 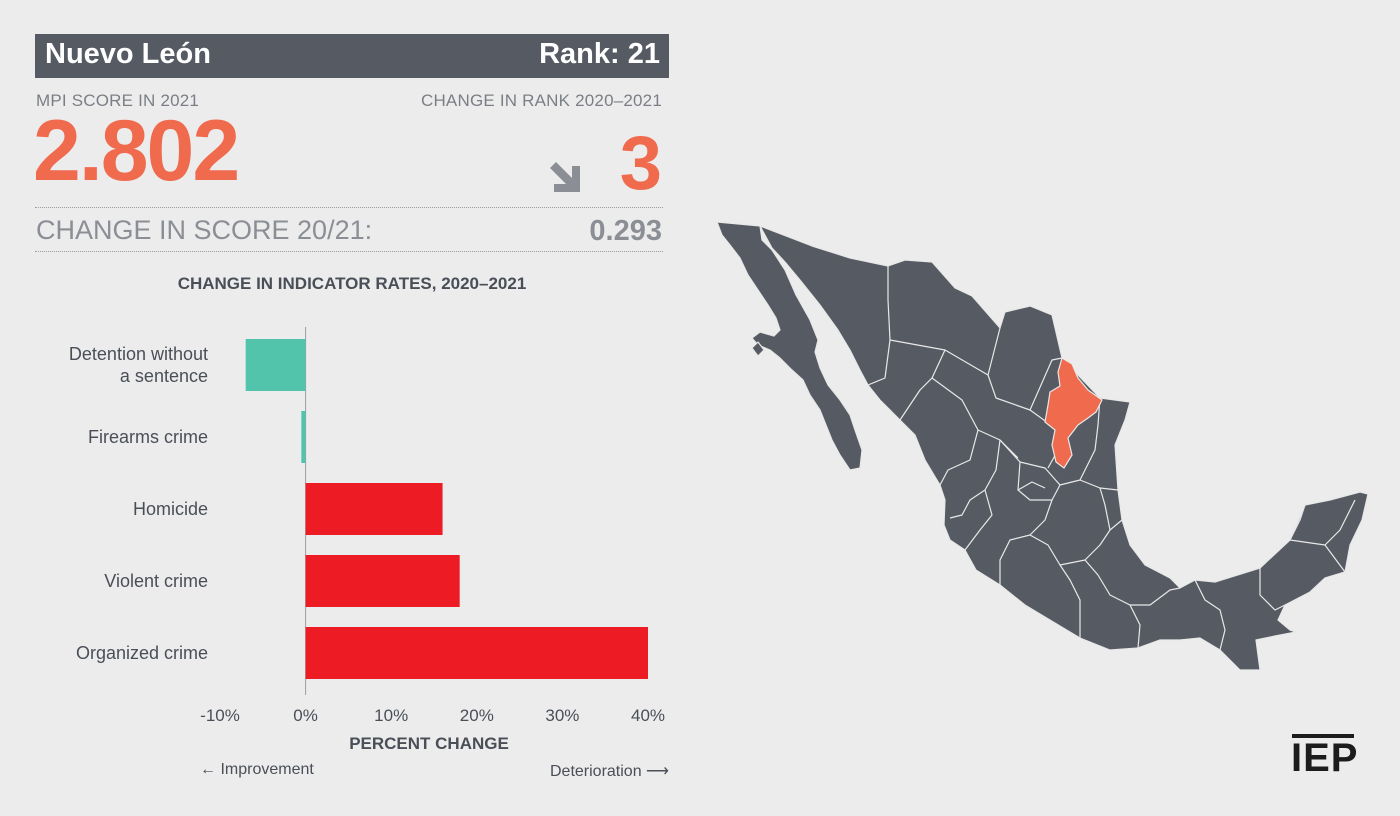 What do you see at coordinates (136, 151) in the screenshot?
I see `mpi-score: 2.802` at bounding box center [136, 151].